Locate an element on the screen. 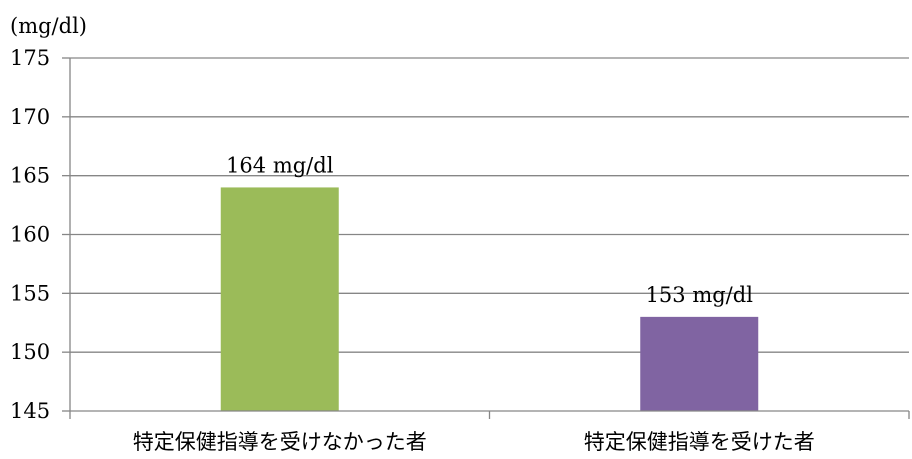 The width and height of the screenshot is (912, 459). y-axis-unit-label: (mg/dl) is located at coordinates (48, 26).